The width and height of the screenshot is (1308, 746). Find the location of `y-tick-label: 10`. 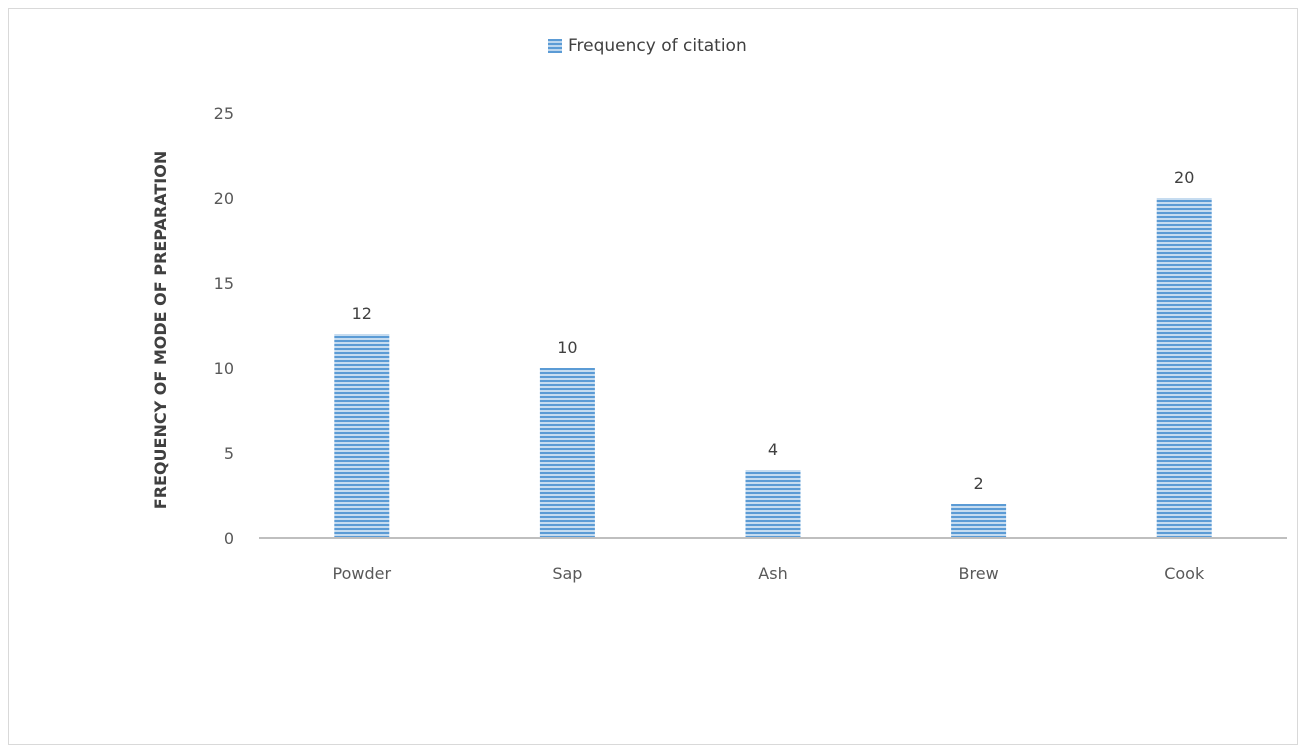

y-tick-label: 10 is located at coordinates (224, 368).